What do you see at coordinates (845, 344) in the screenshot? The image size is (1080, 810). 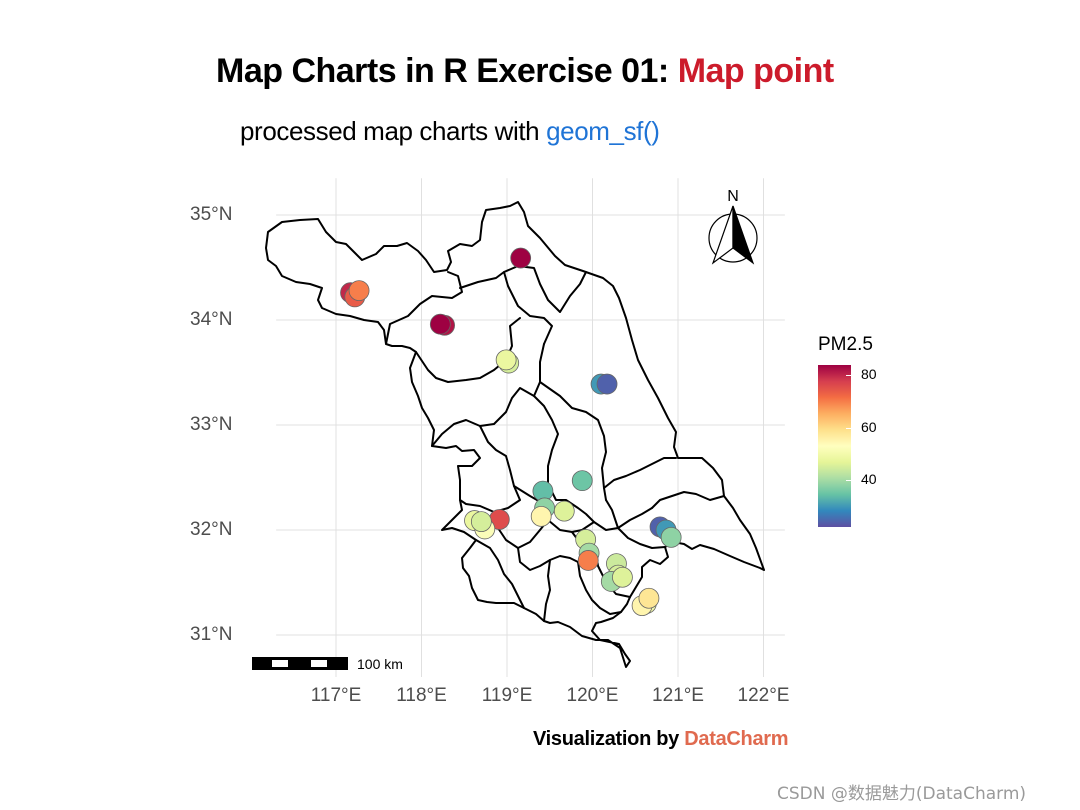 I see `legend-title: PM2.5` at bounding box center [845, 344].